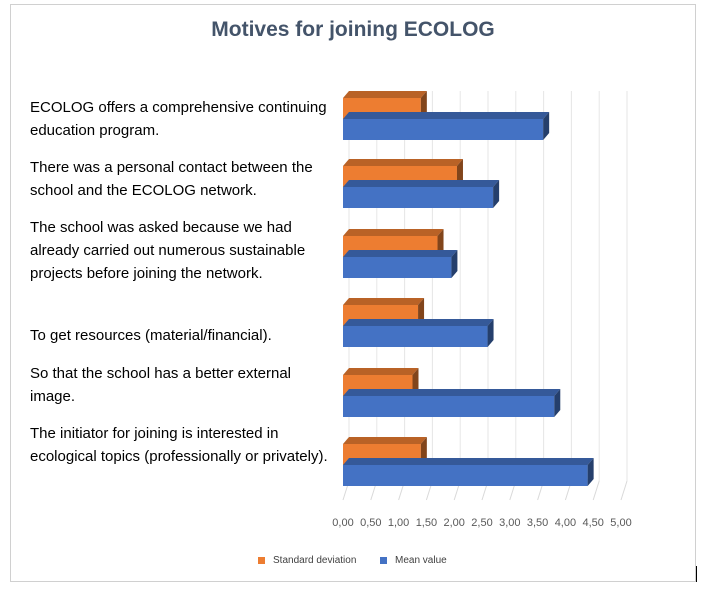 This screenshot has width=706, height=591. I want to click on bar-std-6-top, so click(385, 440).